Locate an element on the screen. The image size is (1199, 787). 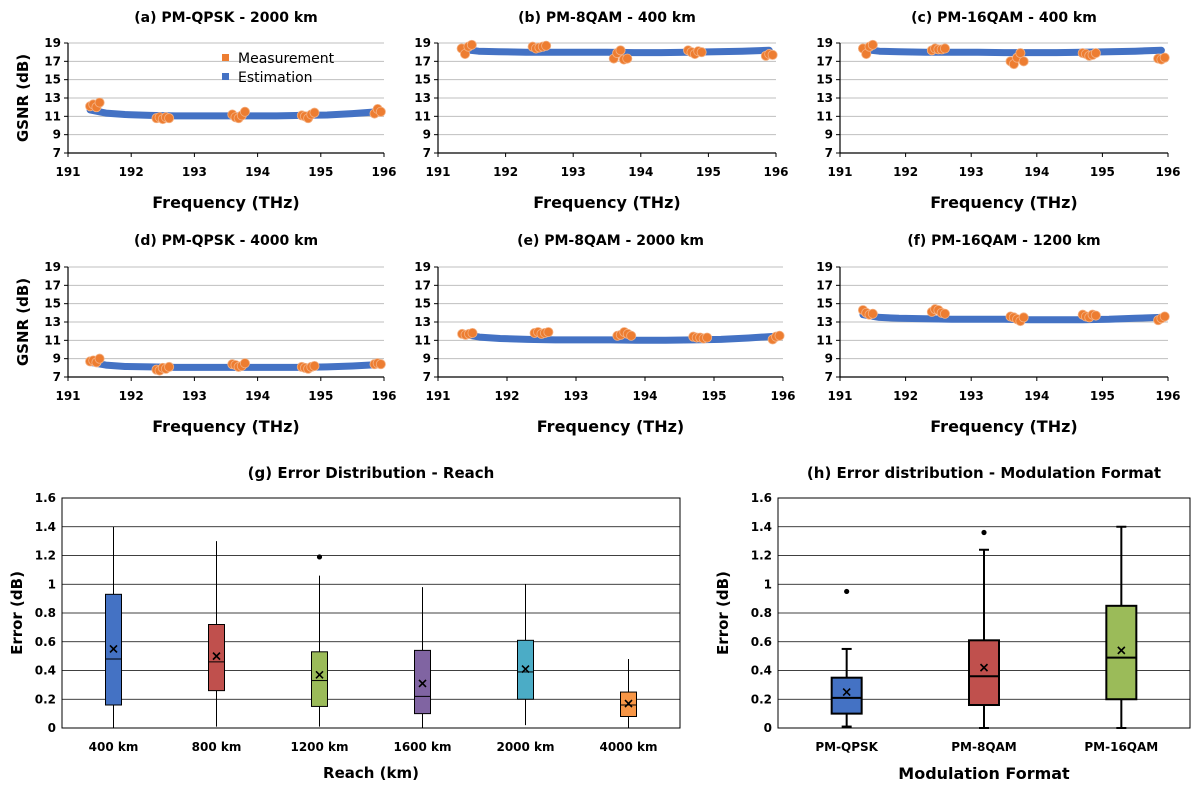
box-1200-km is located at coordinates (319, 640).